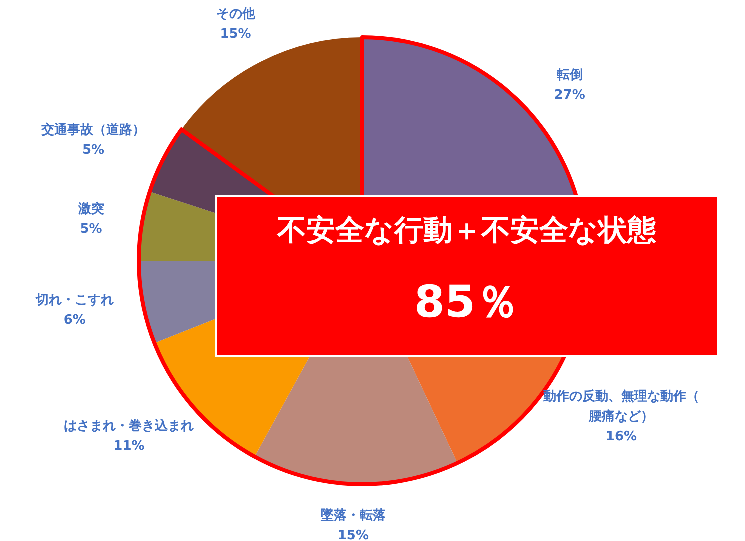  I want to click on slice-label: はさまれ・巻き込まれ, so click(129, 426).